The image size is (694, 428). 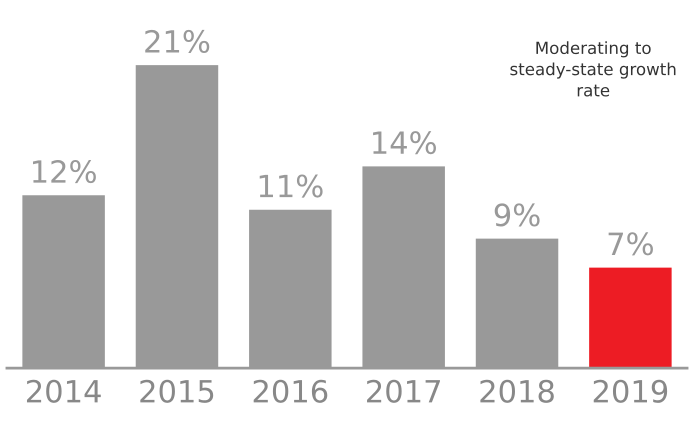 I want to click on x-tick-label: 2018, so click(x=517, y=391).